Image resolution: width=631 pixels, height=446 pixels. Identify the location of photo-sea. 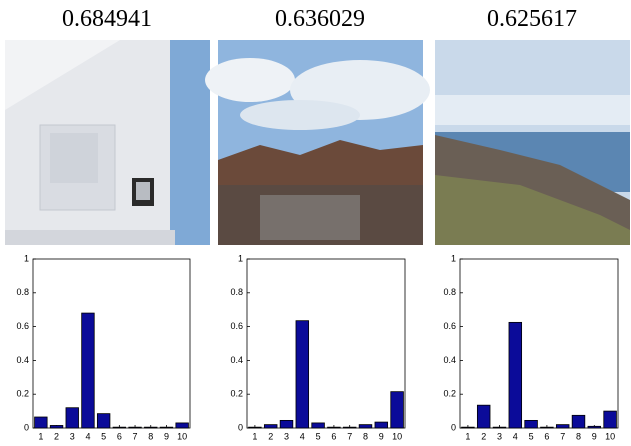
(532, 142).